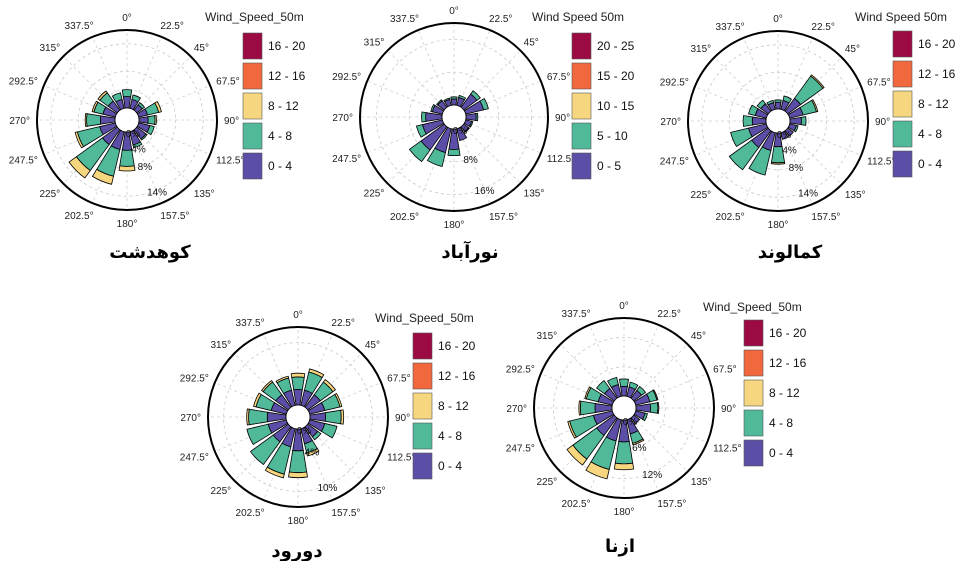 Image resolution: width=965 pixels, height=561 pixels. What do you see at coordinates (790, 252) in the screenshot?
I see `station-caption: کمالوند` at bounding box center [790, 252].